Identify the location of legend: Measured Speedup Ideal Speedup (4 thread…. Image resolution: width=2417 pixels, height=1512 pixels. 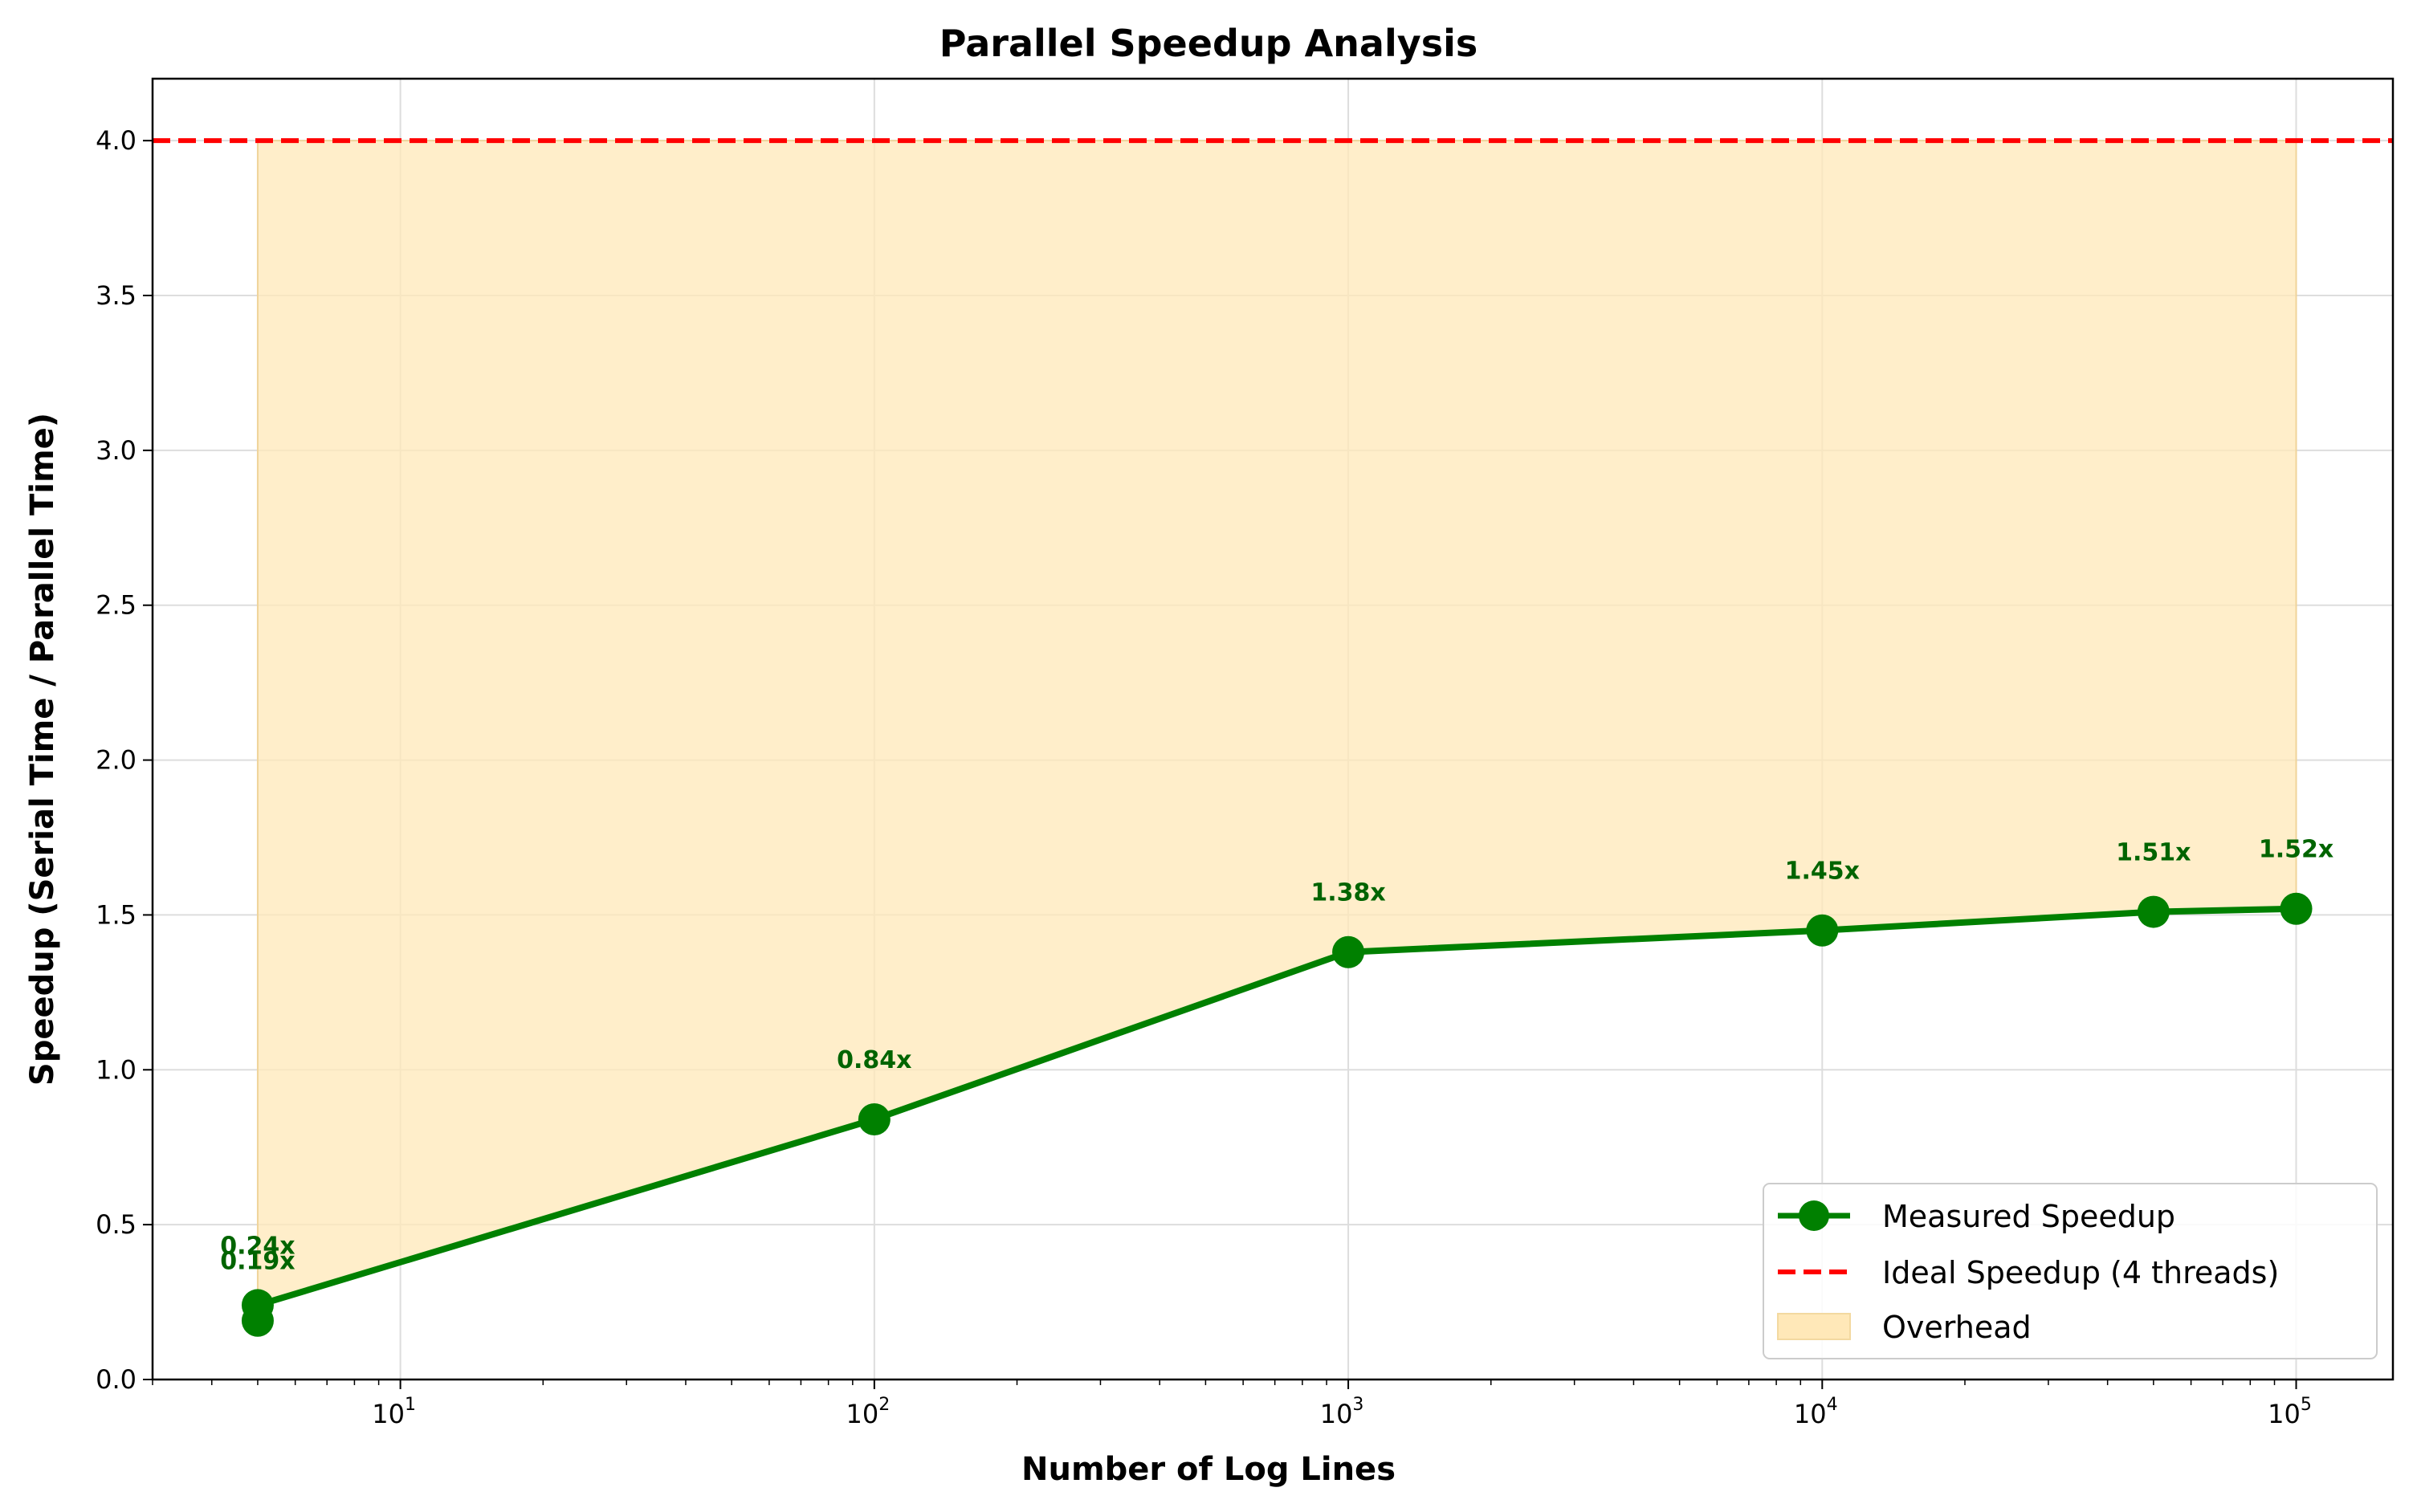
(2070, 1271).